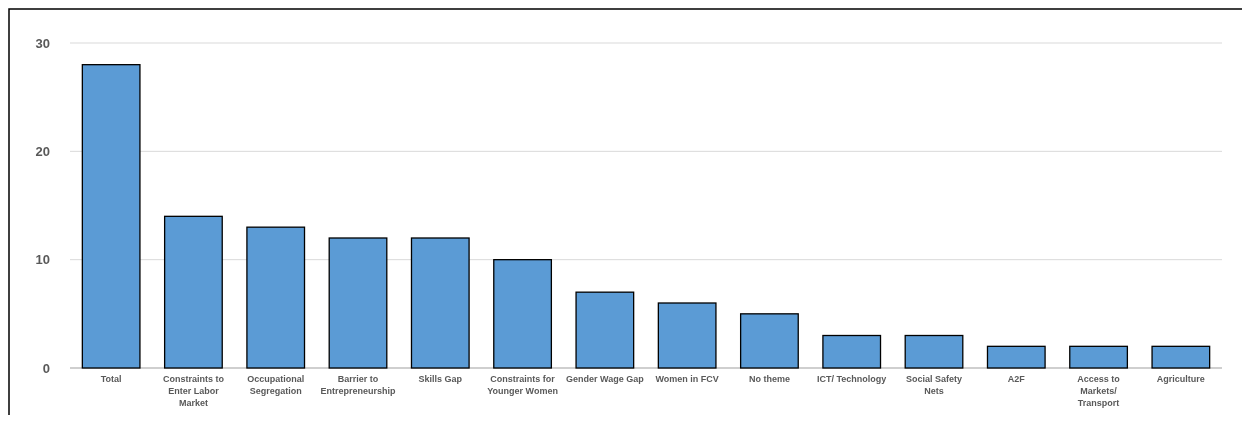  What do you see at coordinates (852, 379) in the screenshot?
I see `x-tick-label: ICT/ Technology` at bounding box center [852, 379].